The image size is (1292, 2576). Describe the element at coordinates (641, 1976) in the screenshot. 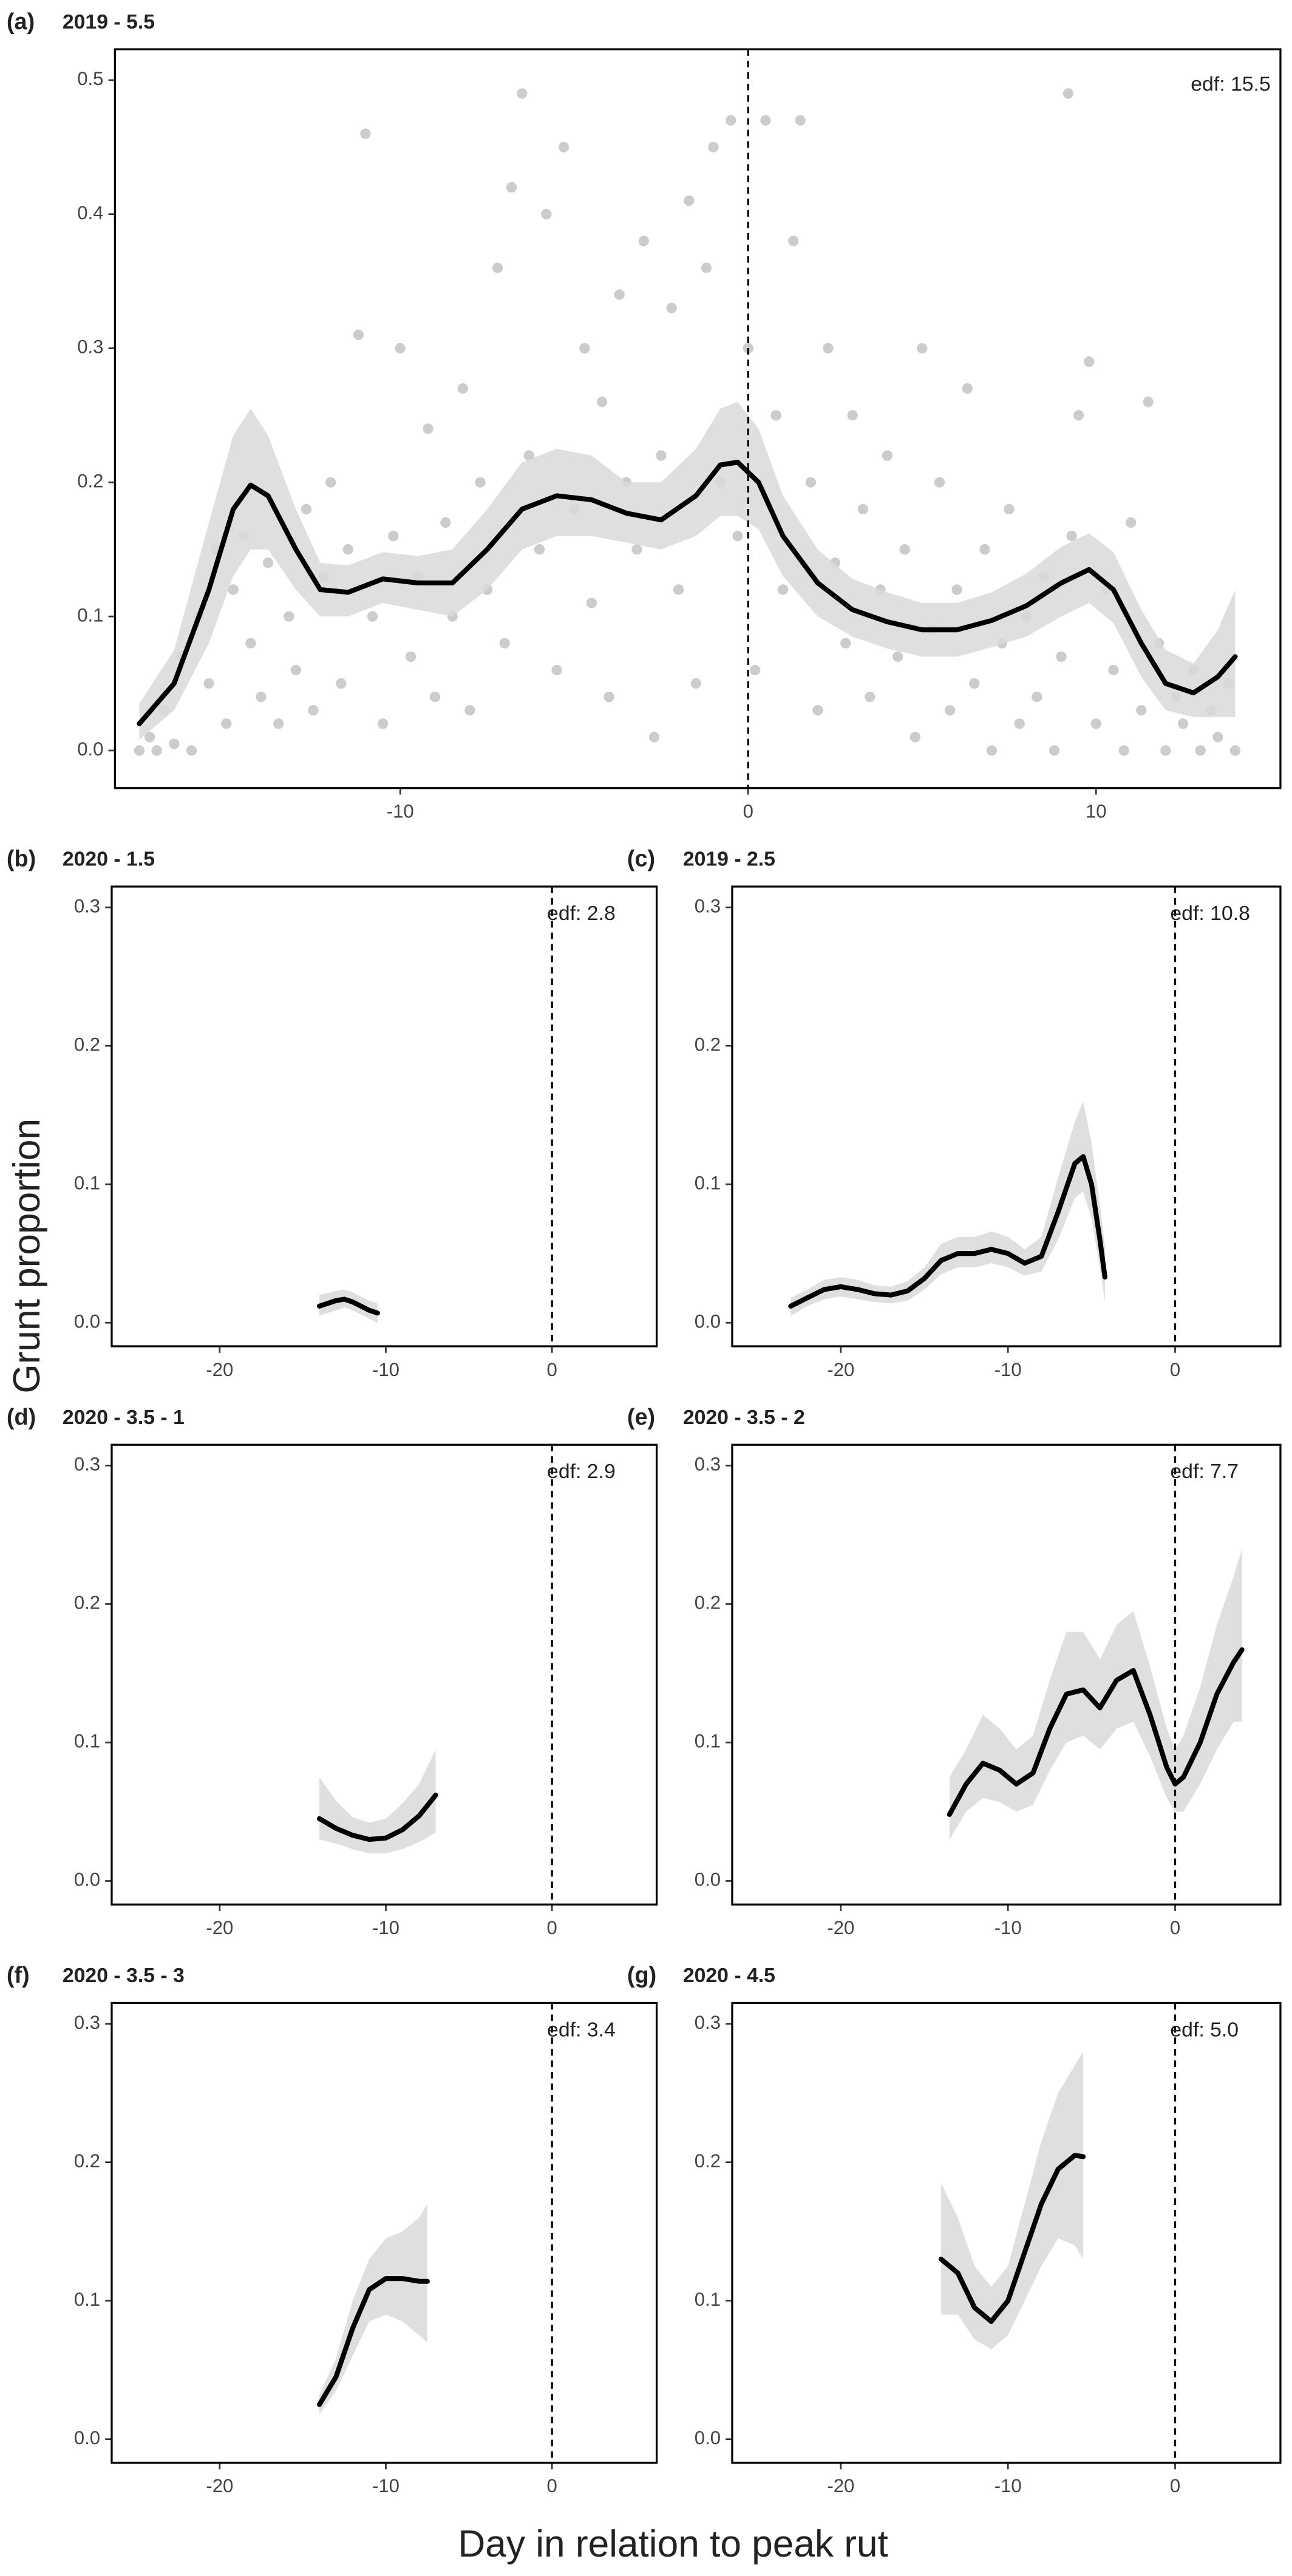

I see `panel-label: (g)` at that location.